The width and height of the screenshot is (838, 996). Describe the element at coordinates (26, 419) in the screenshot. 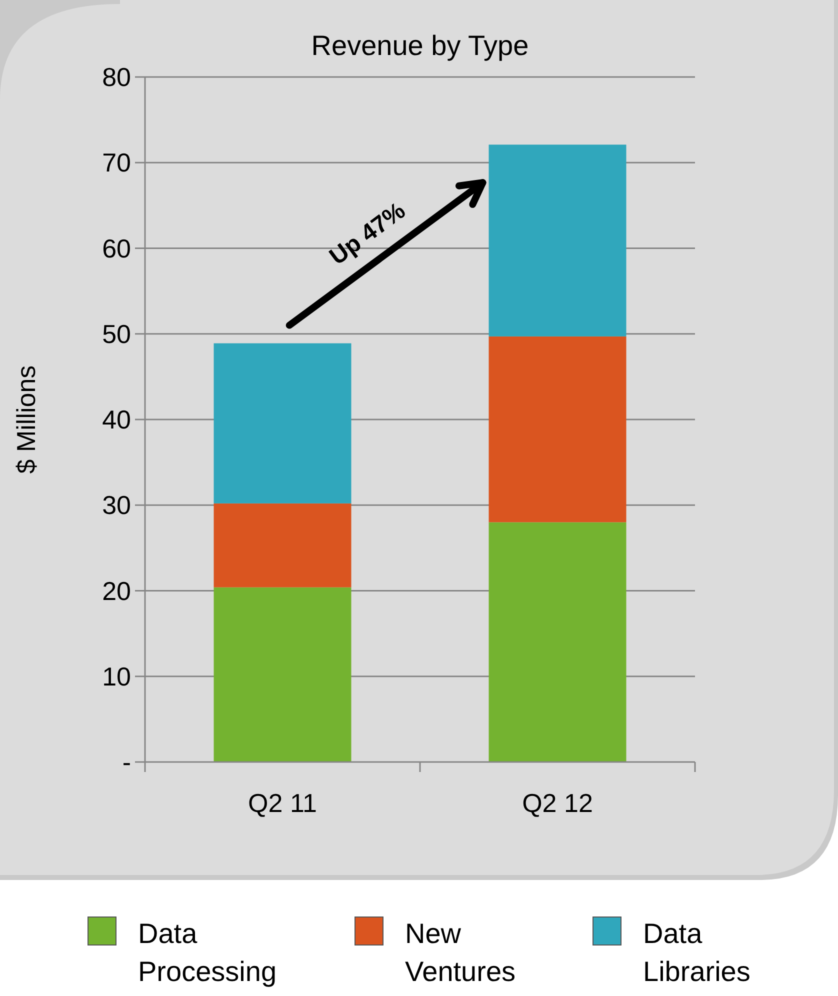

I see `y-axis-title: $ Millions` at that location.